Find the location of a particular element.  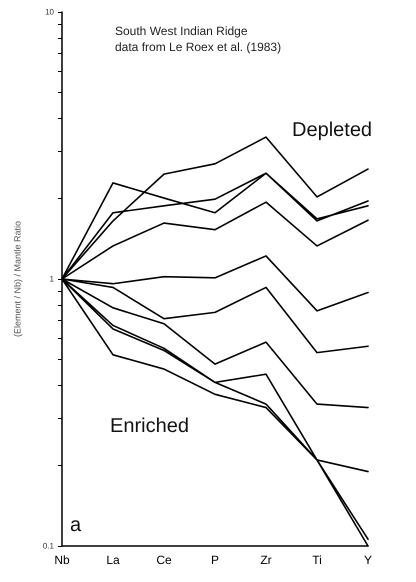

y-tick-label: 0.1 is located at coordinates (48, 546).